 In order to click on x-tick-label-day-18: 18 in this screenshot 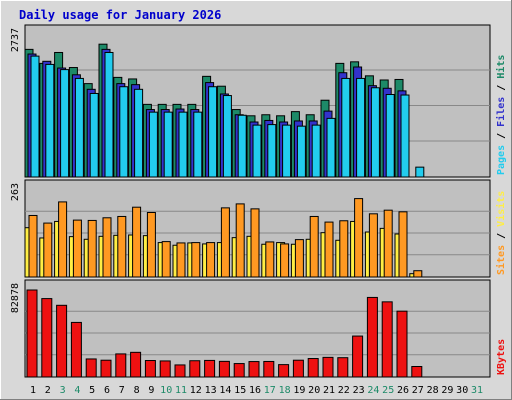, I will do `click(285, 390)`.